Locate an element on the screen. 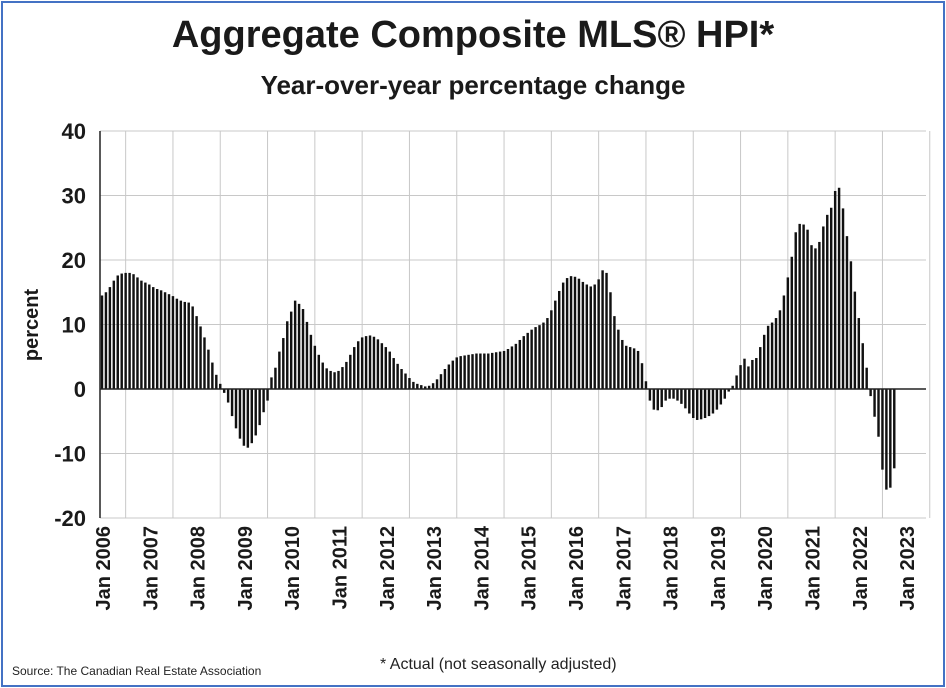 The height and width of the screenshot is (688, 946). x-tick-label: Jan 2022 is located at coordinates (861, 568).